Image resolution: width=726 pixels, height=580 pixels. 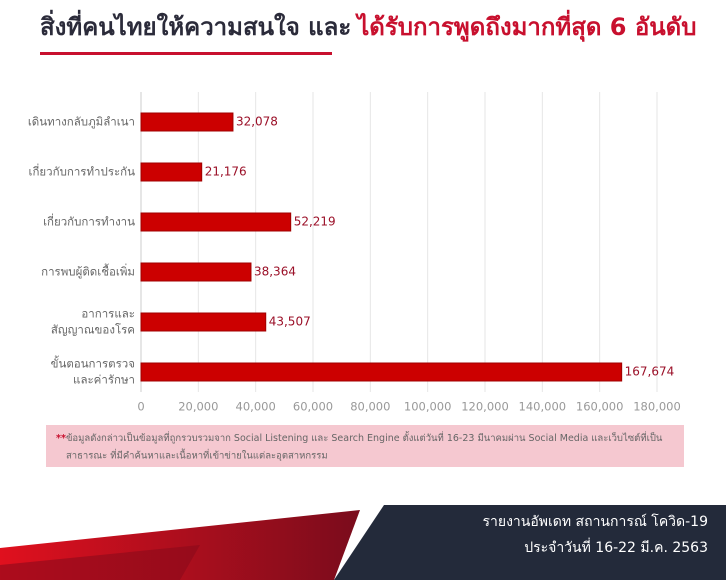 I want to click on x-tick-label: 100,000, so click(x=428, y=407).